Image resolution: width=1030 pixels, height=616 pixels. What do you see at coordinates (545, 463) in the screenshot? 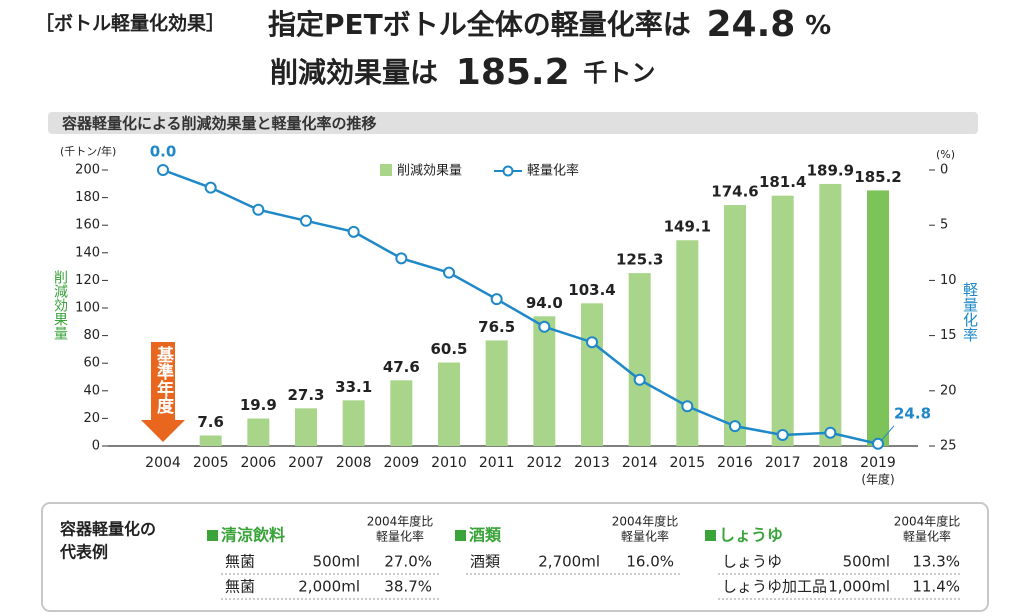
I see `x-tick-label: 2012` at bounding box center [545, 463].